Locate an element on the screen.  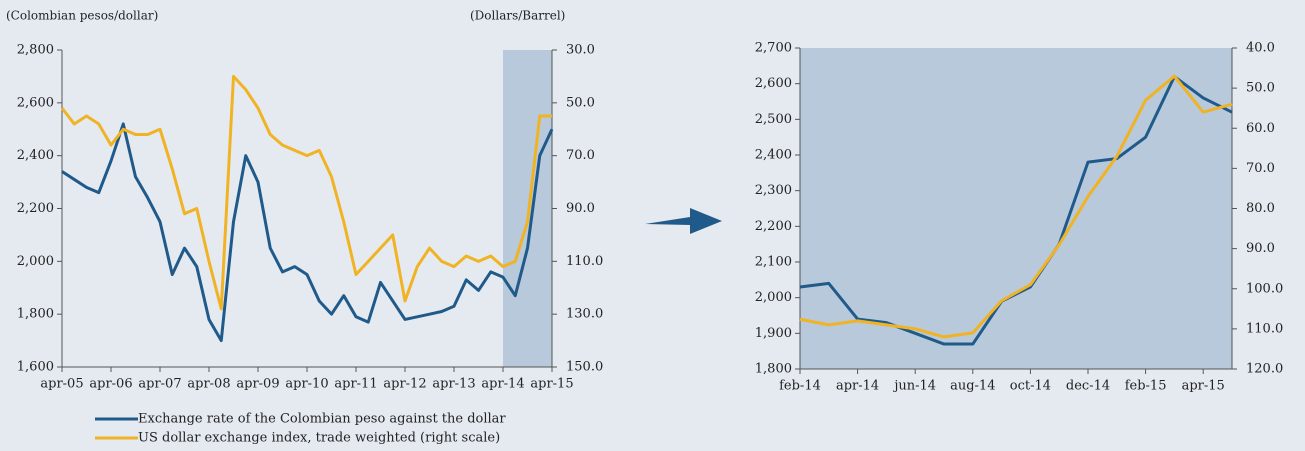
x-tick-label: feb-14 is located at coordinates (800, 386).